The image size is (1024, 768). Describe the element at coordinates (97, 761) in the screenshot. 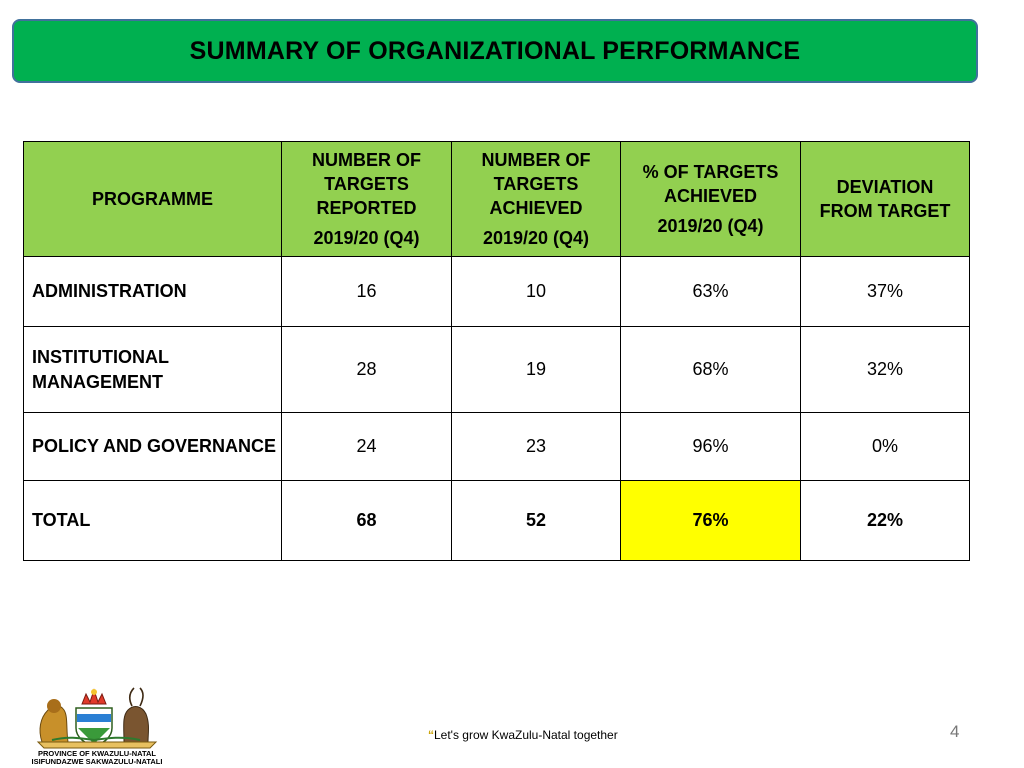

I see `logo-caption-line2: ISIFUNDAZWE SAKWAZULU-NATALI` at that location.